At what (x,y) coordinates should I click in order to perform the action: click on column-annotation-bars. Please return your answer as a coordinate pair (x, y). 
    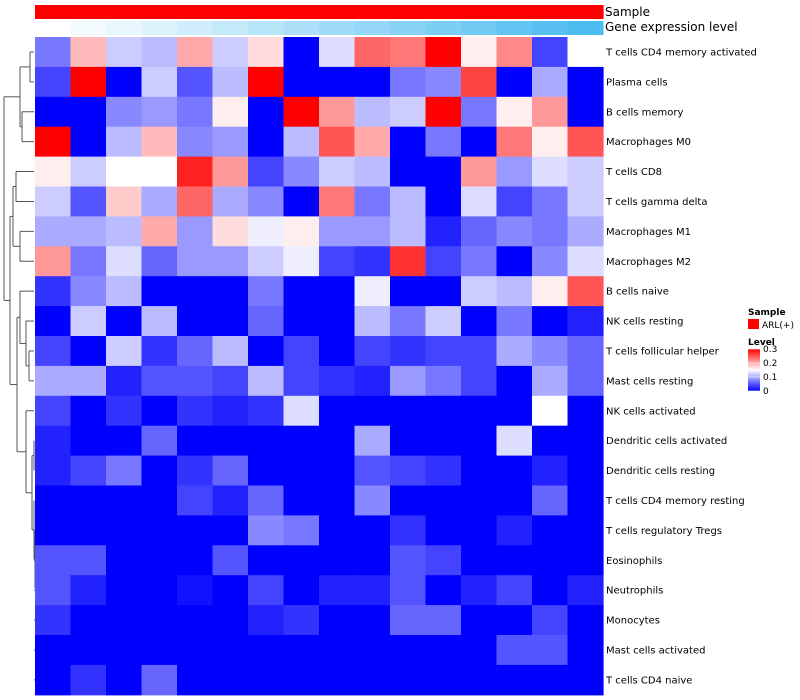
    Looking at the image, I should click on (319, 20).